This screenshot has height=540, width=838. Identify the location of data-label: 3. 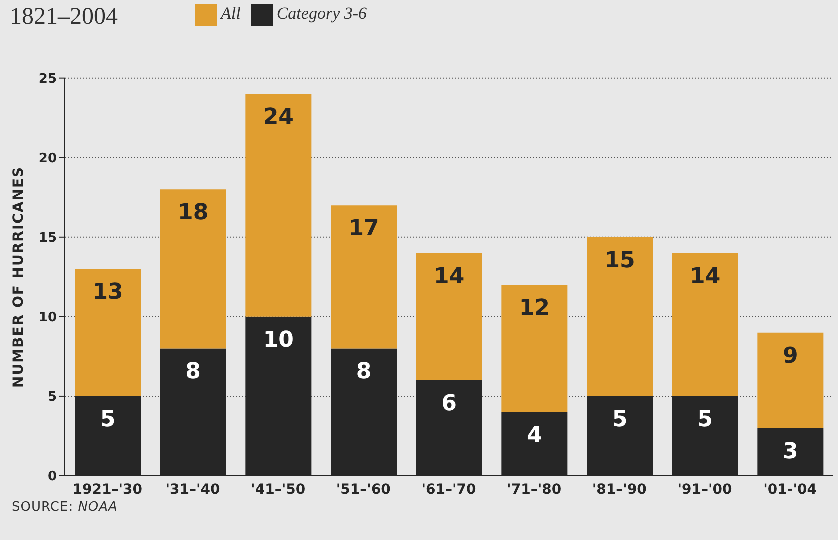
(790, 451).